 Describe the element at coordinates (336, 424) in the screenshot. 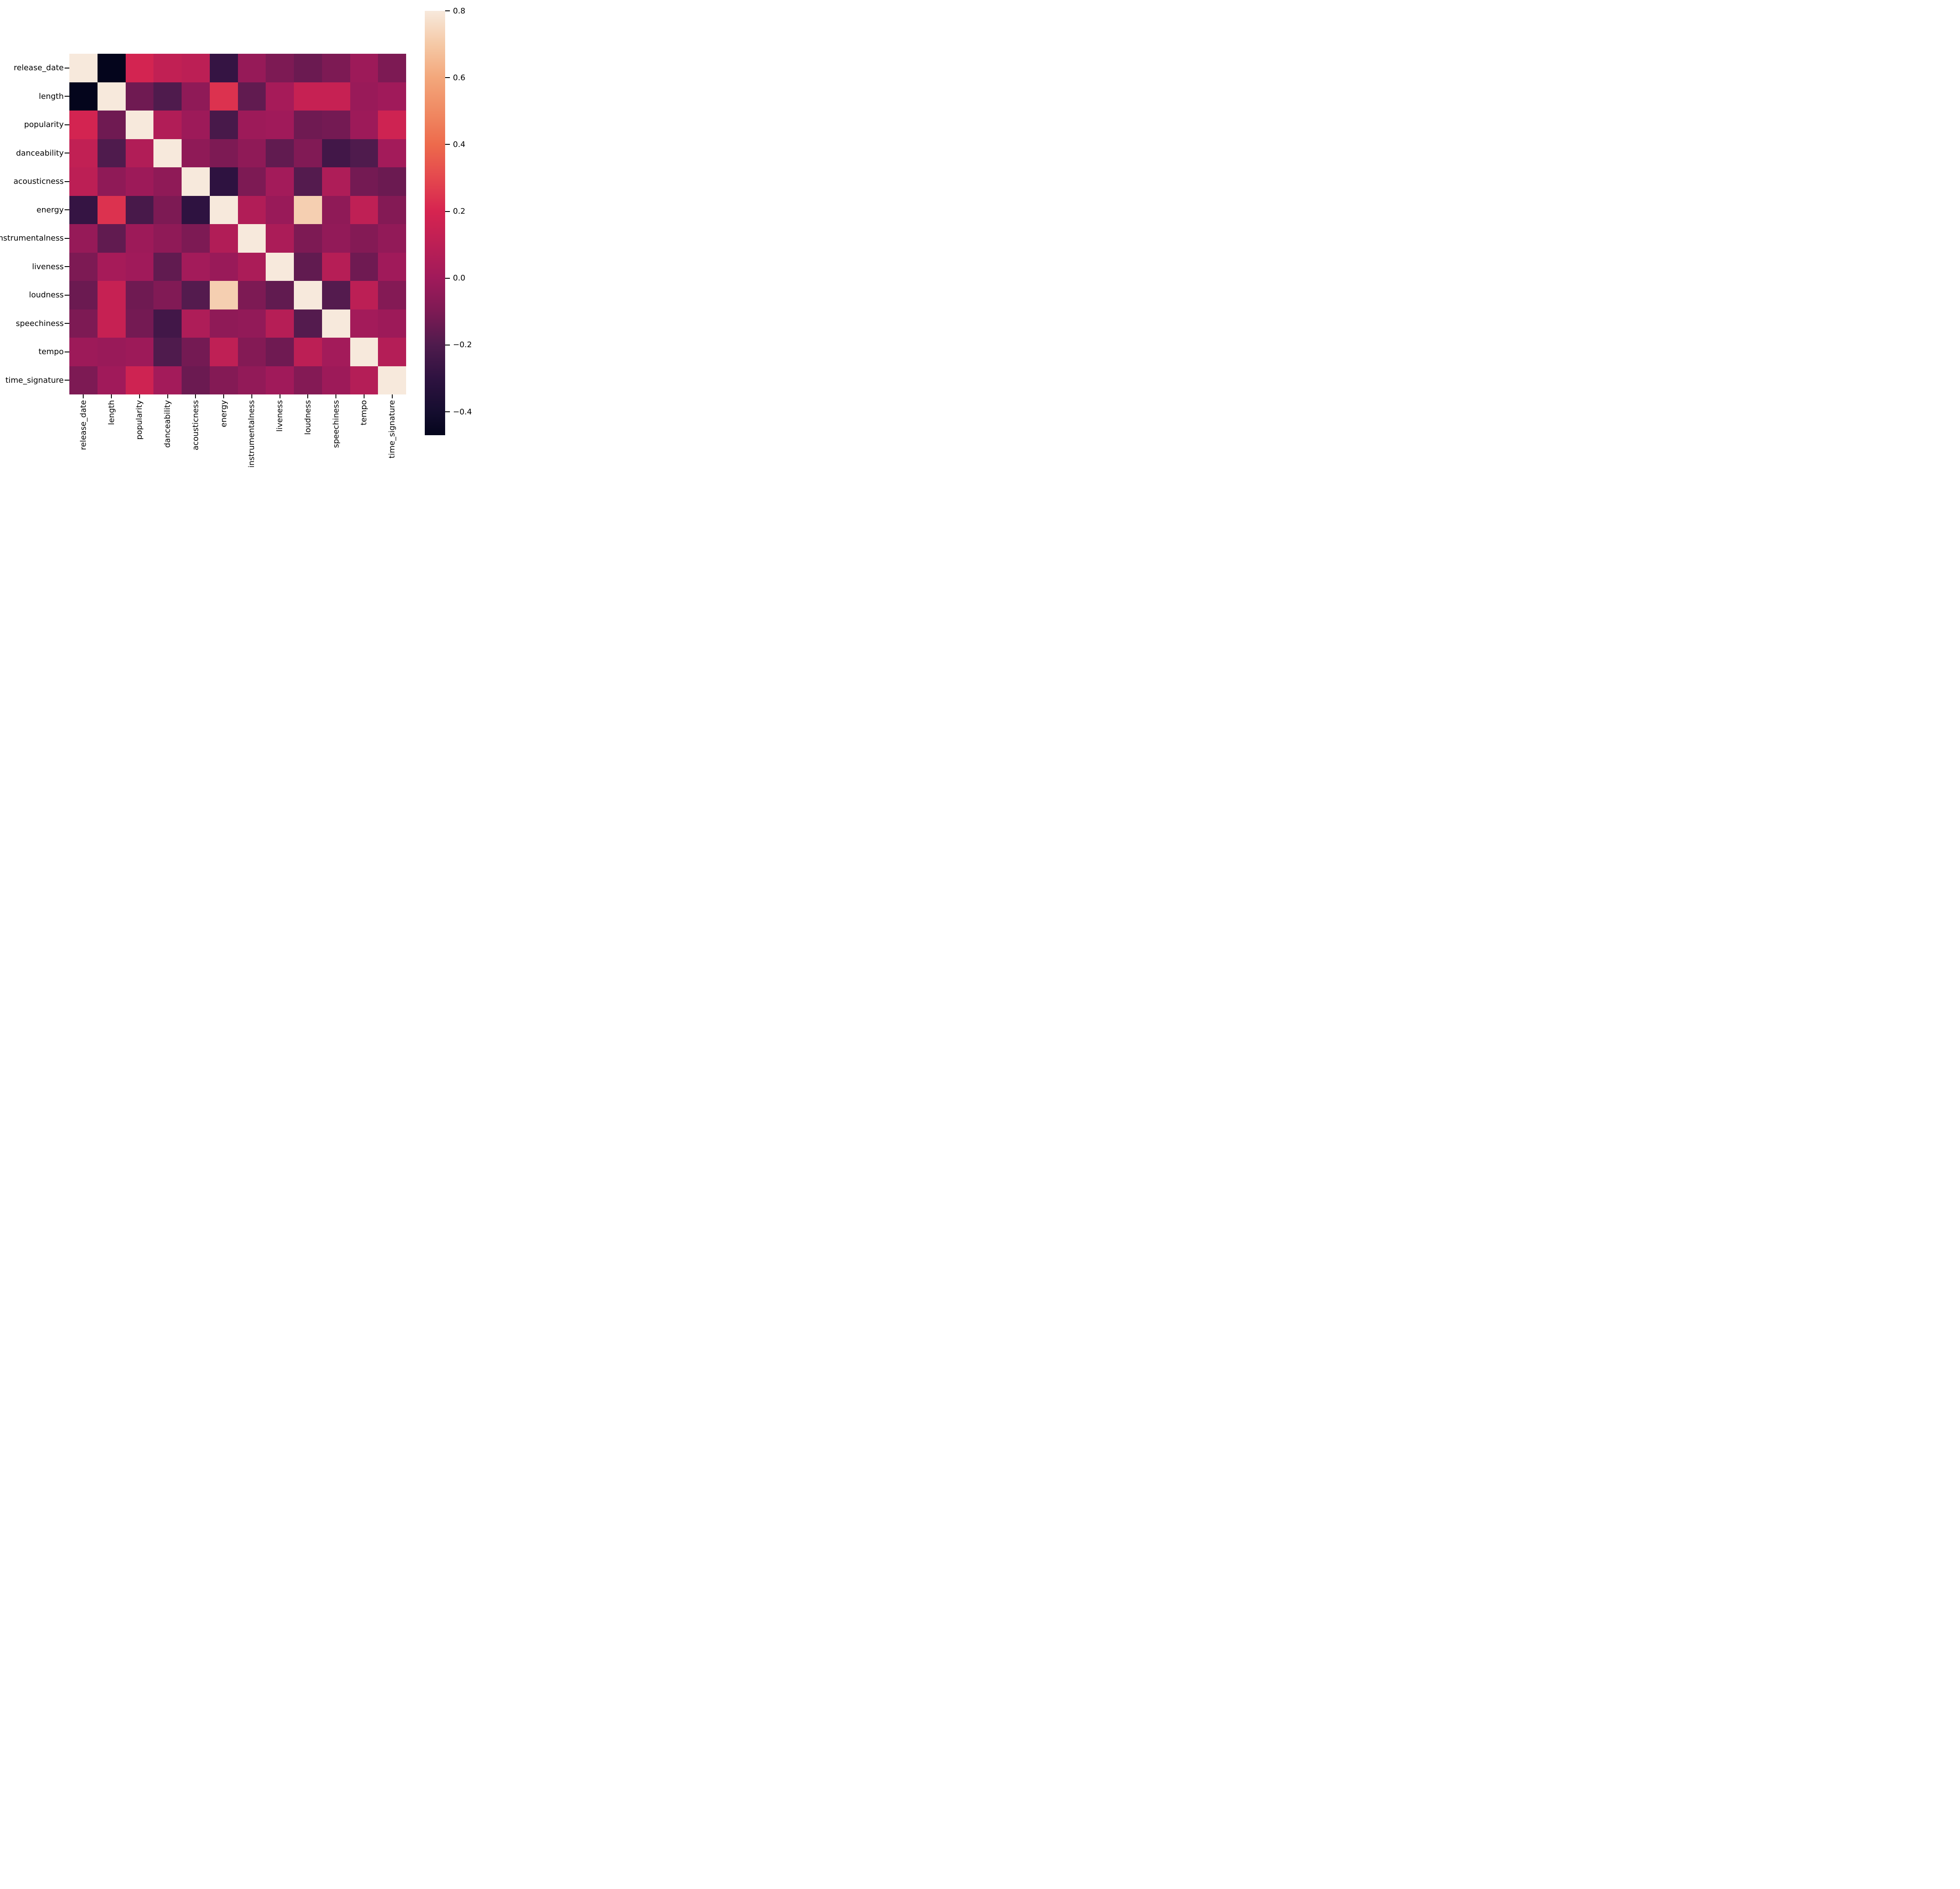

I see `x-tick-label: speechiness` at that location.